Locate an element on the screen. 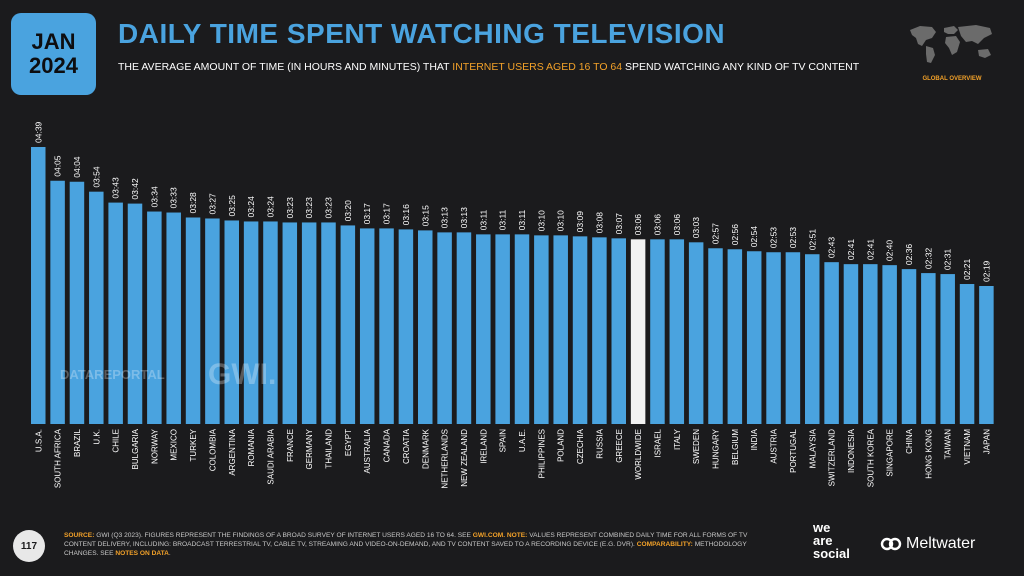 The height and width of the screenshot is (576, 1024). category-label: INDIA is located at coordinates (754, 439).